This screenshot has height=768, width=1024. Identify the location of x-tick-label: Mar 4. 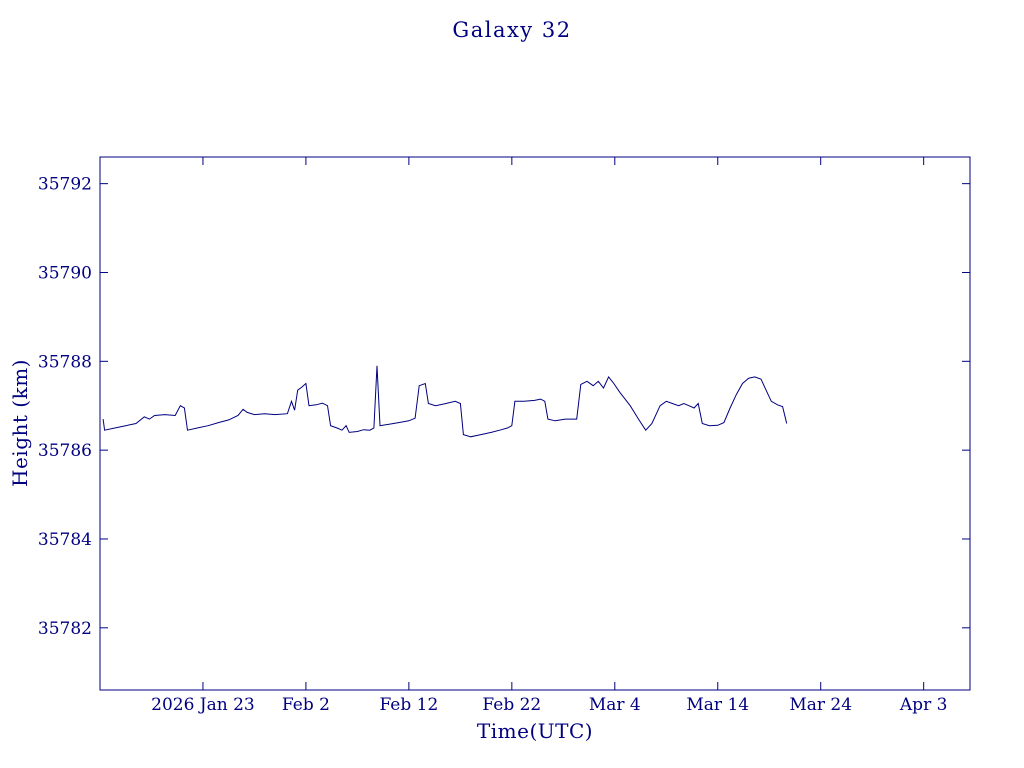
(615, 705).